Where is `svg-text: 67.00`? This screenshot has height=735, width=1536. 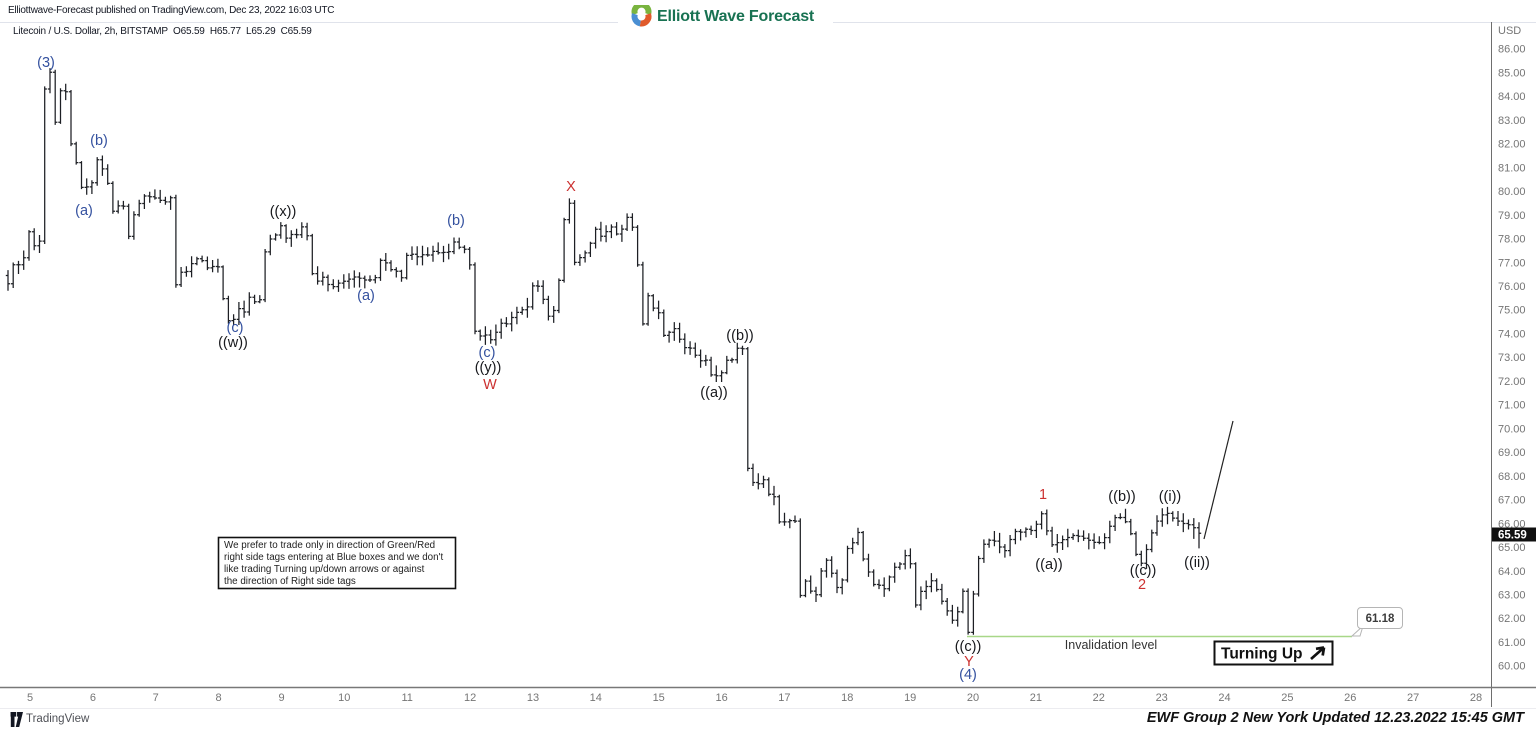 svg-text: 67.00 is located at coordinates (1512, 501).